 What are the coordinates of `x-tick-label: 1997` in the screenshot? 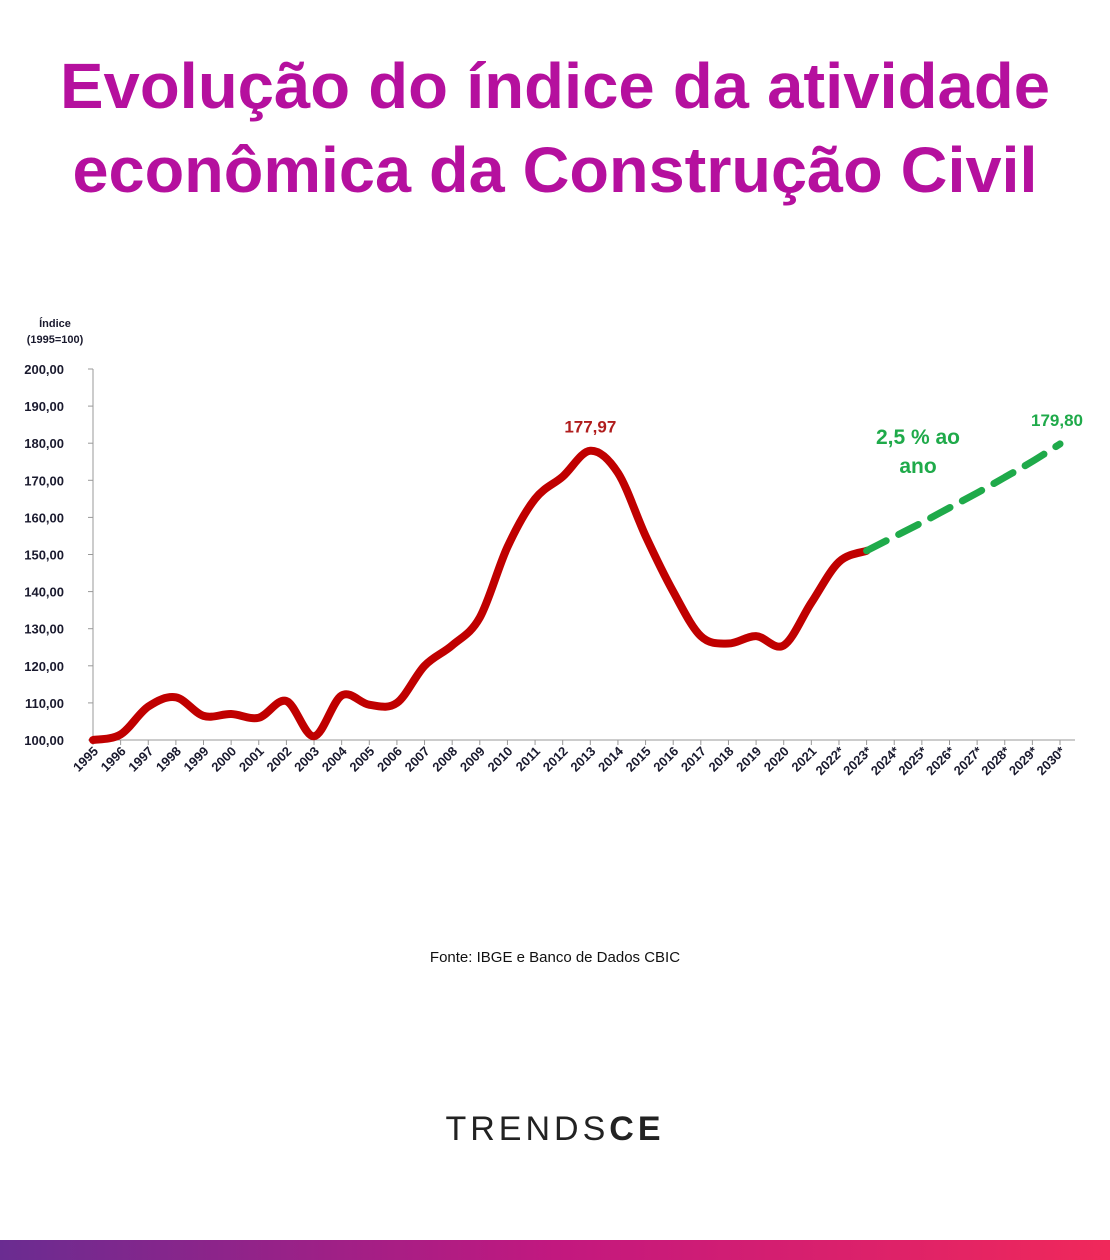 It's located at (140, 759).